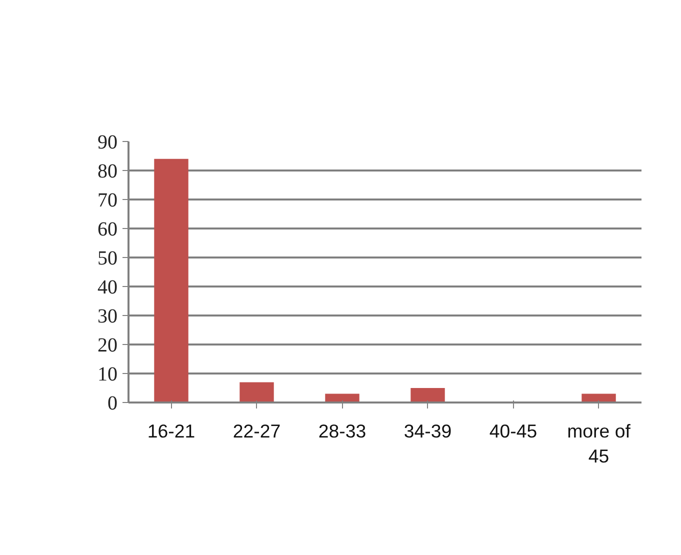 The image size is (681, 555). I want to click on y-tick-label: 20, so click(108, 345).